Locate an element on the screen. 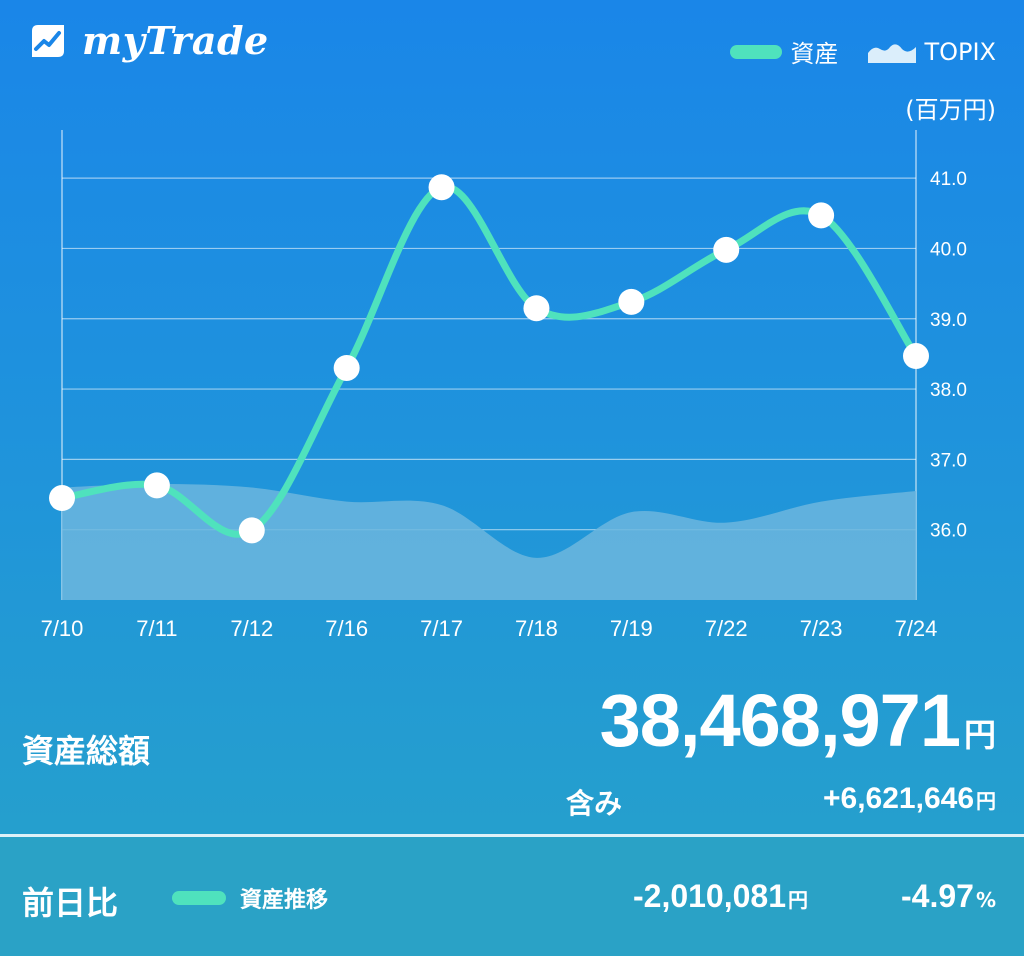  legend-label-asset: 資産 is located at coordinates (814, 54).